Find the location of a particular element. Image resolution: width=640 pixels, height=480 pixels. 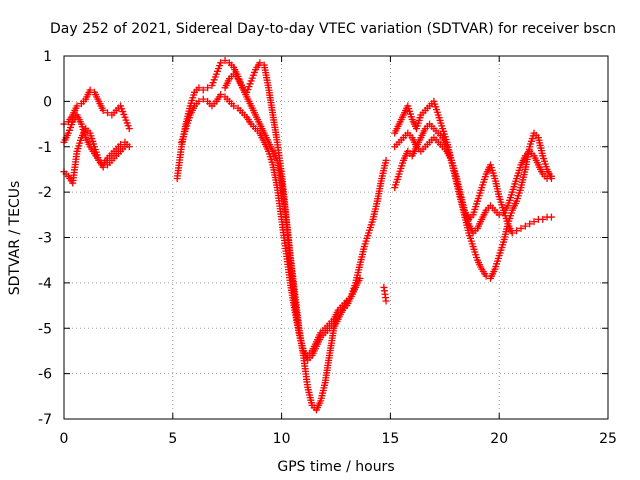

y-tick-label: -6 is located at coordinates (45, 375).